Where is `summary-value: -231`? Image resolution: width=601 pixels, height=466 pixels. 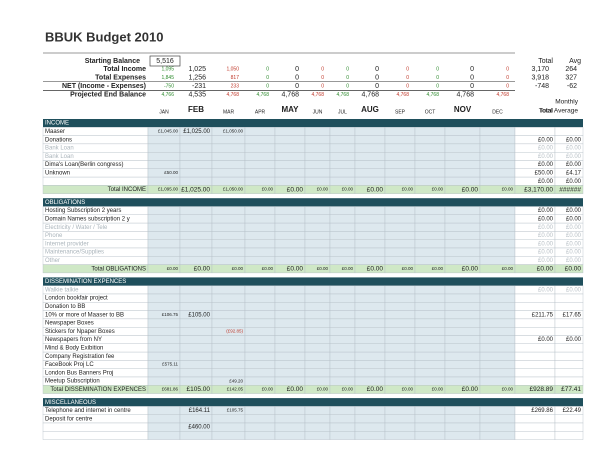
summary-value: -231 is located at coordinates (199, 86).